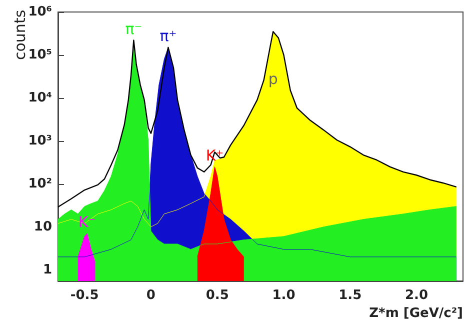 Image resolution: width=474 pixels, height=322 pixels. Describe the element at coordinates (40, 12) in the screenshot. I see `y-tick-label: 10⁶` at that location.